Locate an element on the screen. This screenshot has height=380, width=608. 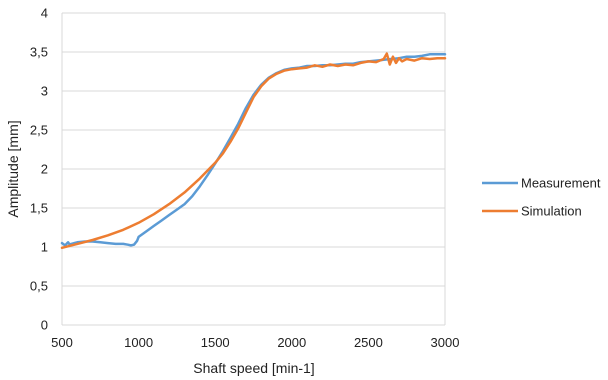
y-axis-ticks: 0 0,5 1 1,5 2 2,5 3 3,5 4 is located at coordinates (39, 169).